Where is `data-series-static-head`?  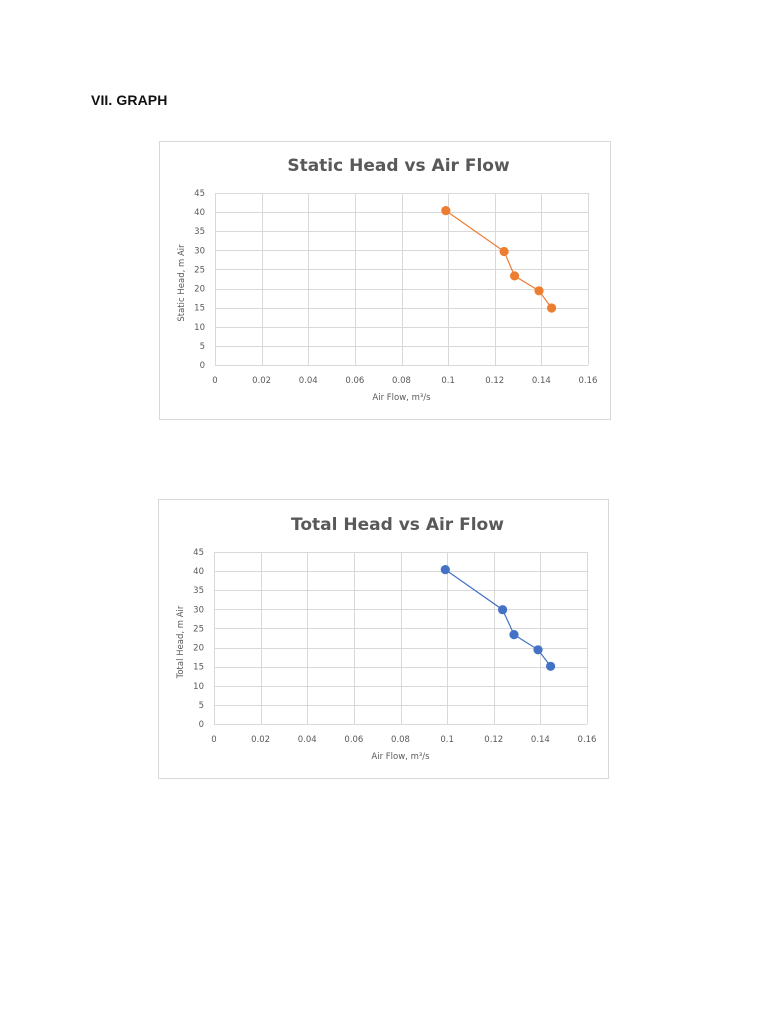
data-series-static-head is located at coordinates (499, 259).